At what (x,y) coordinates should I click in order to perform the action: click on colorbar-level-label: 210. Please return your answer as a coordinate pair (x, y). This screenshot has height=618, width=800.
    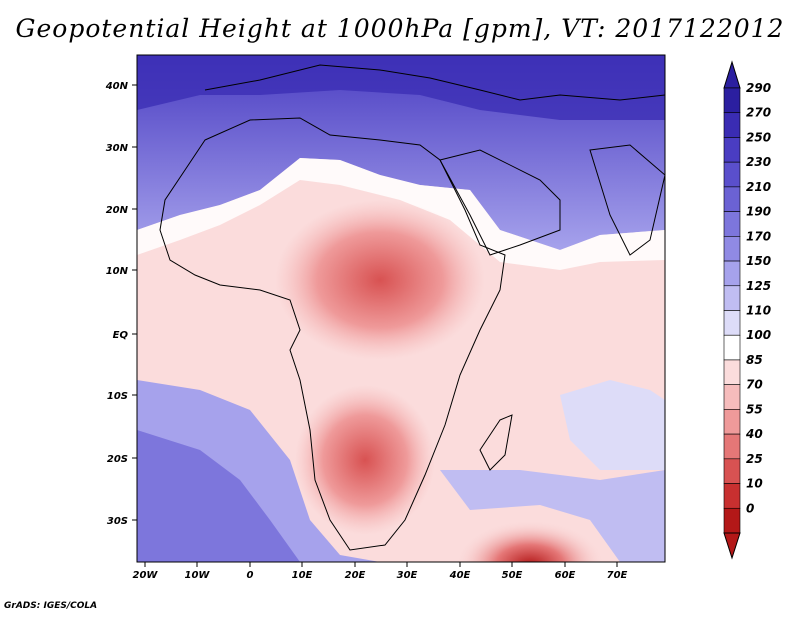
    Looking at the image, I should click on (758, 187).